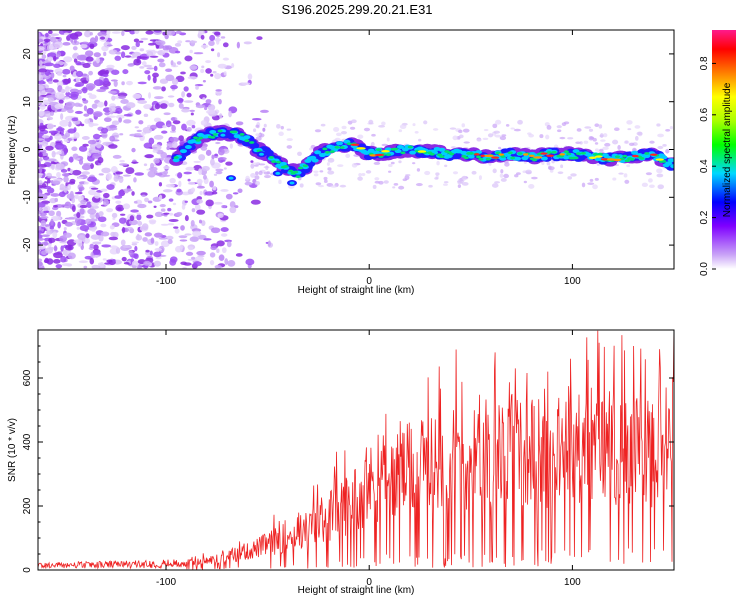 Image resolution: width=750 pixels, height=600 pixels. I want to click on snr-ytick-label: 400, so click(27, 441).